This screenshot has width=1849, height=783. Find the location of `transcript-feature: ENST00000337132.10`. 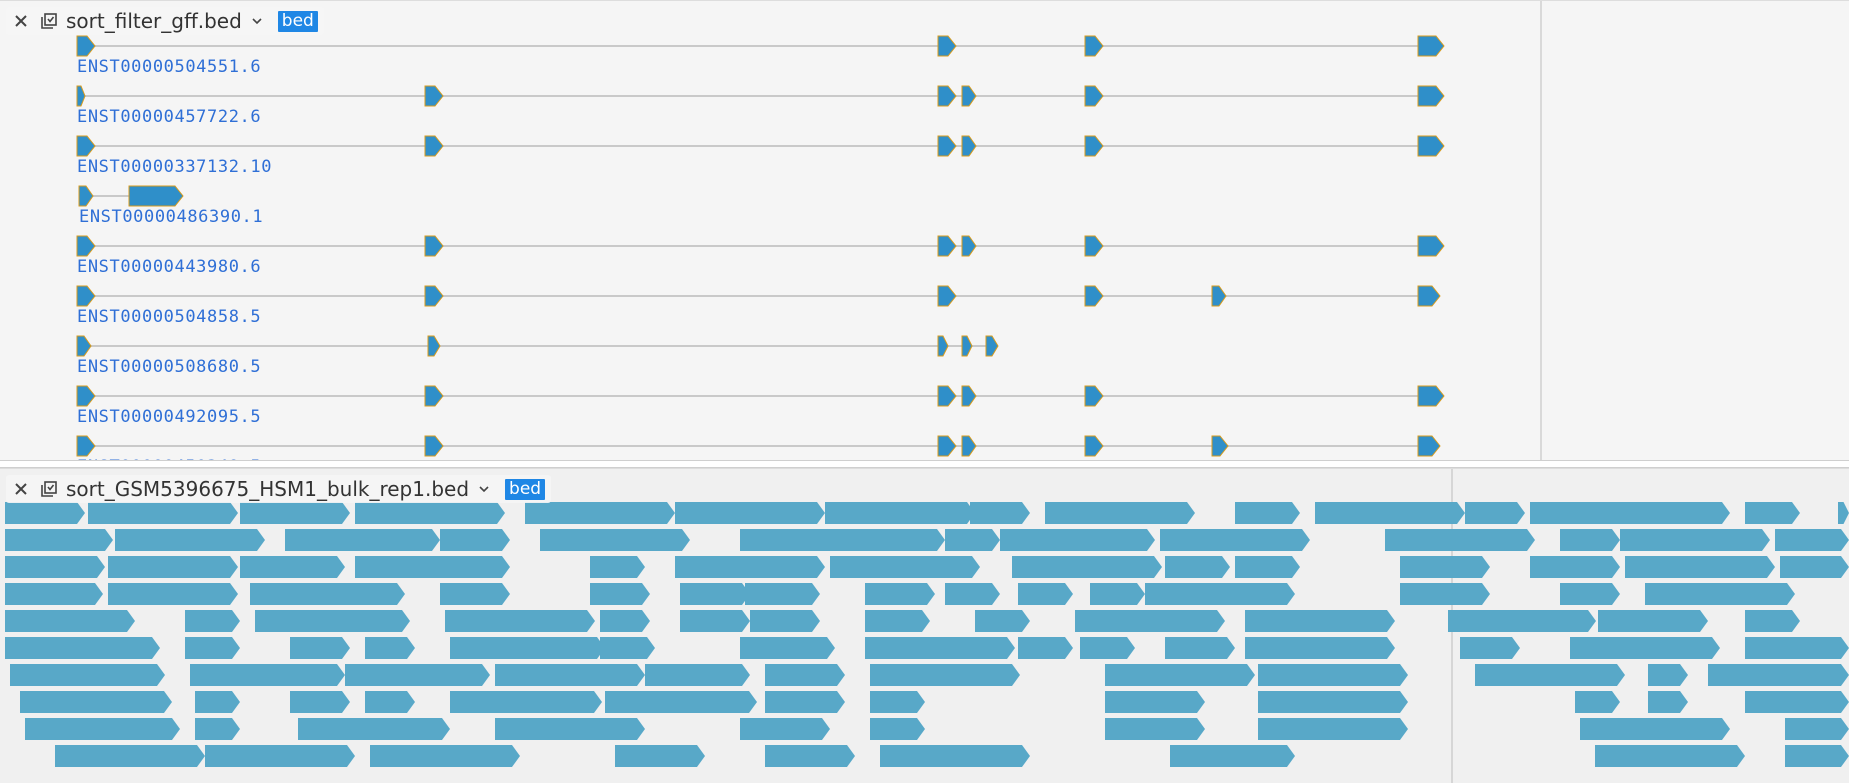

transcript-feature: ENST00000337132.10 is located at coordinates (760, 156).